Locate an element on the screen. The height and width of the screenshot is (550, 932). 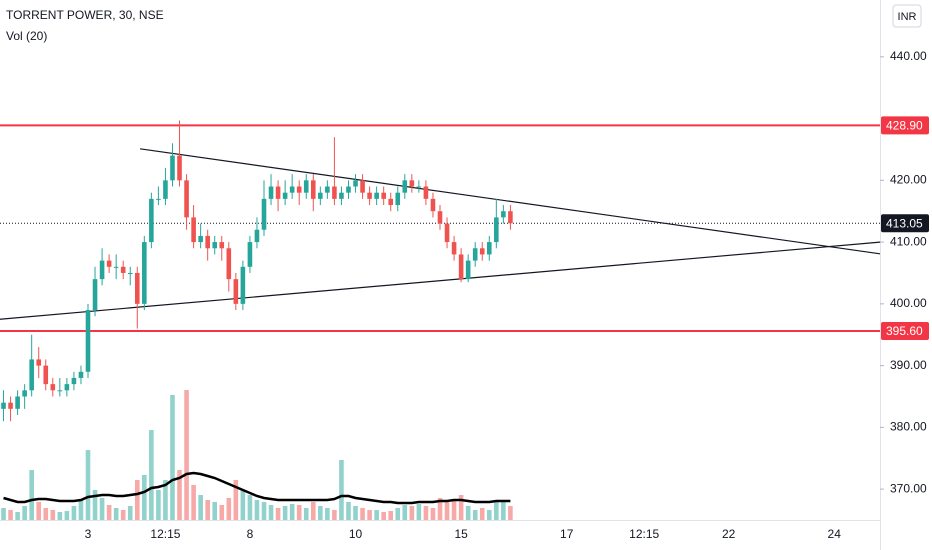
y-tick-label: 380.00 is located at coordinates (908, 427).